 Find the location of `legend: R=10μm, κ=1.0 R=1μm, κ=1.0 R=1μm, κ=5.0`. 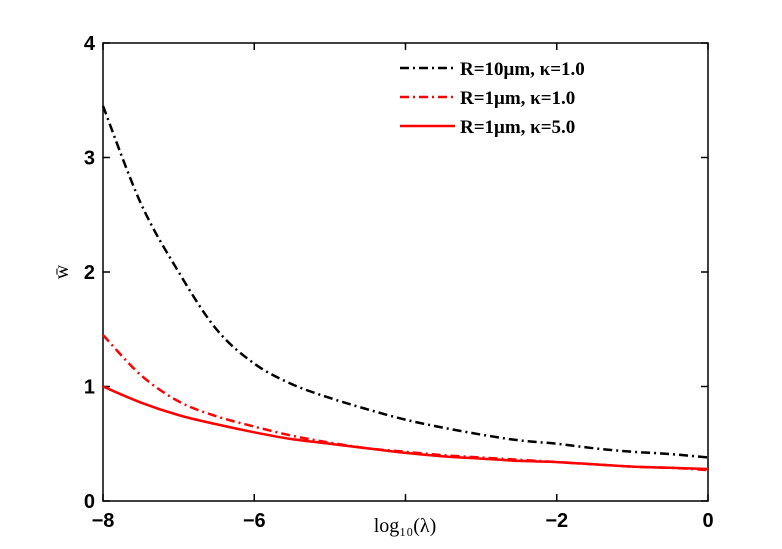

legend: R=10μm, κ=1.0 R=1μm, κ=1.0 R=1μm, κ=5.0 is located at coordinates (492, 98).